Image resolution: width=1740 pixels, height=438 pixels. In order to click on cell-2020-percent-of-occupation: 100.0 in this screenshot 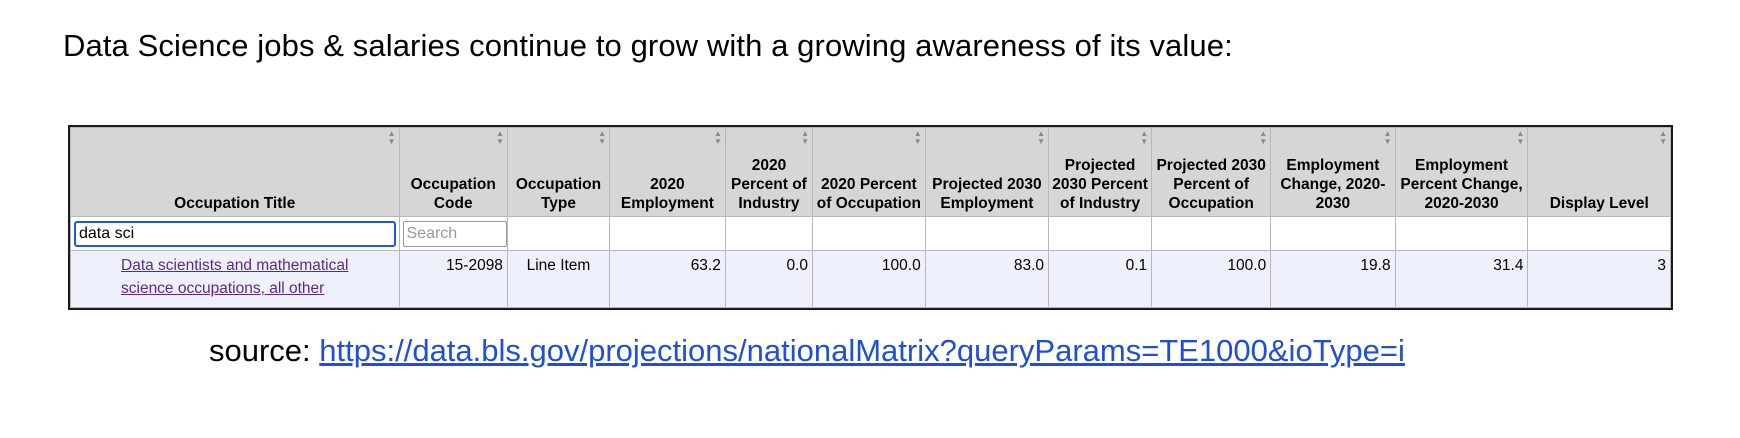, I will do `click(869, 279)`.